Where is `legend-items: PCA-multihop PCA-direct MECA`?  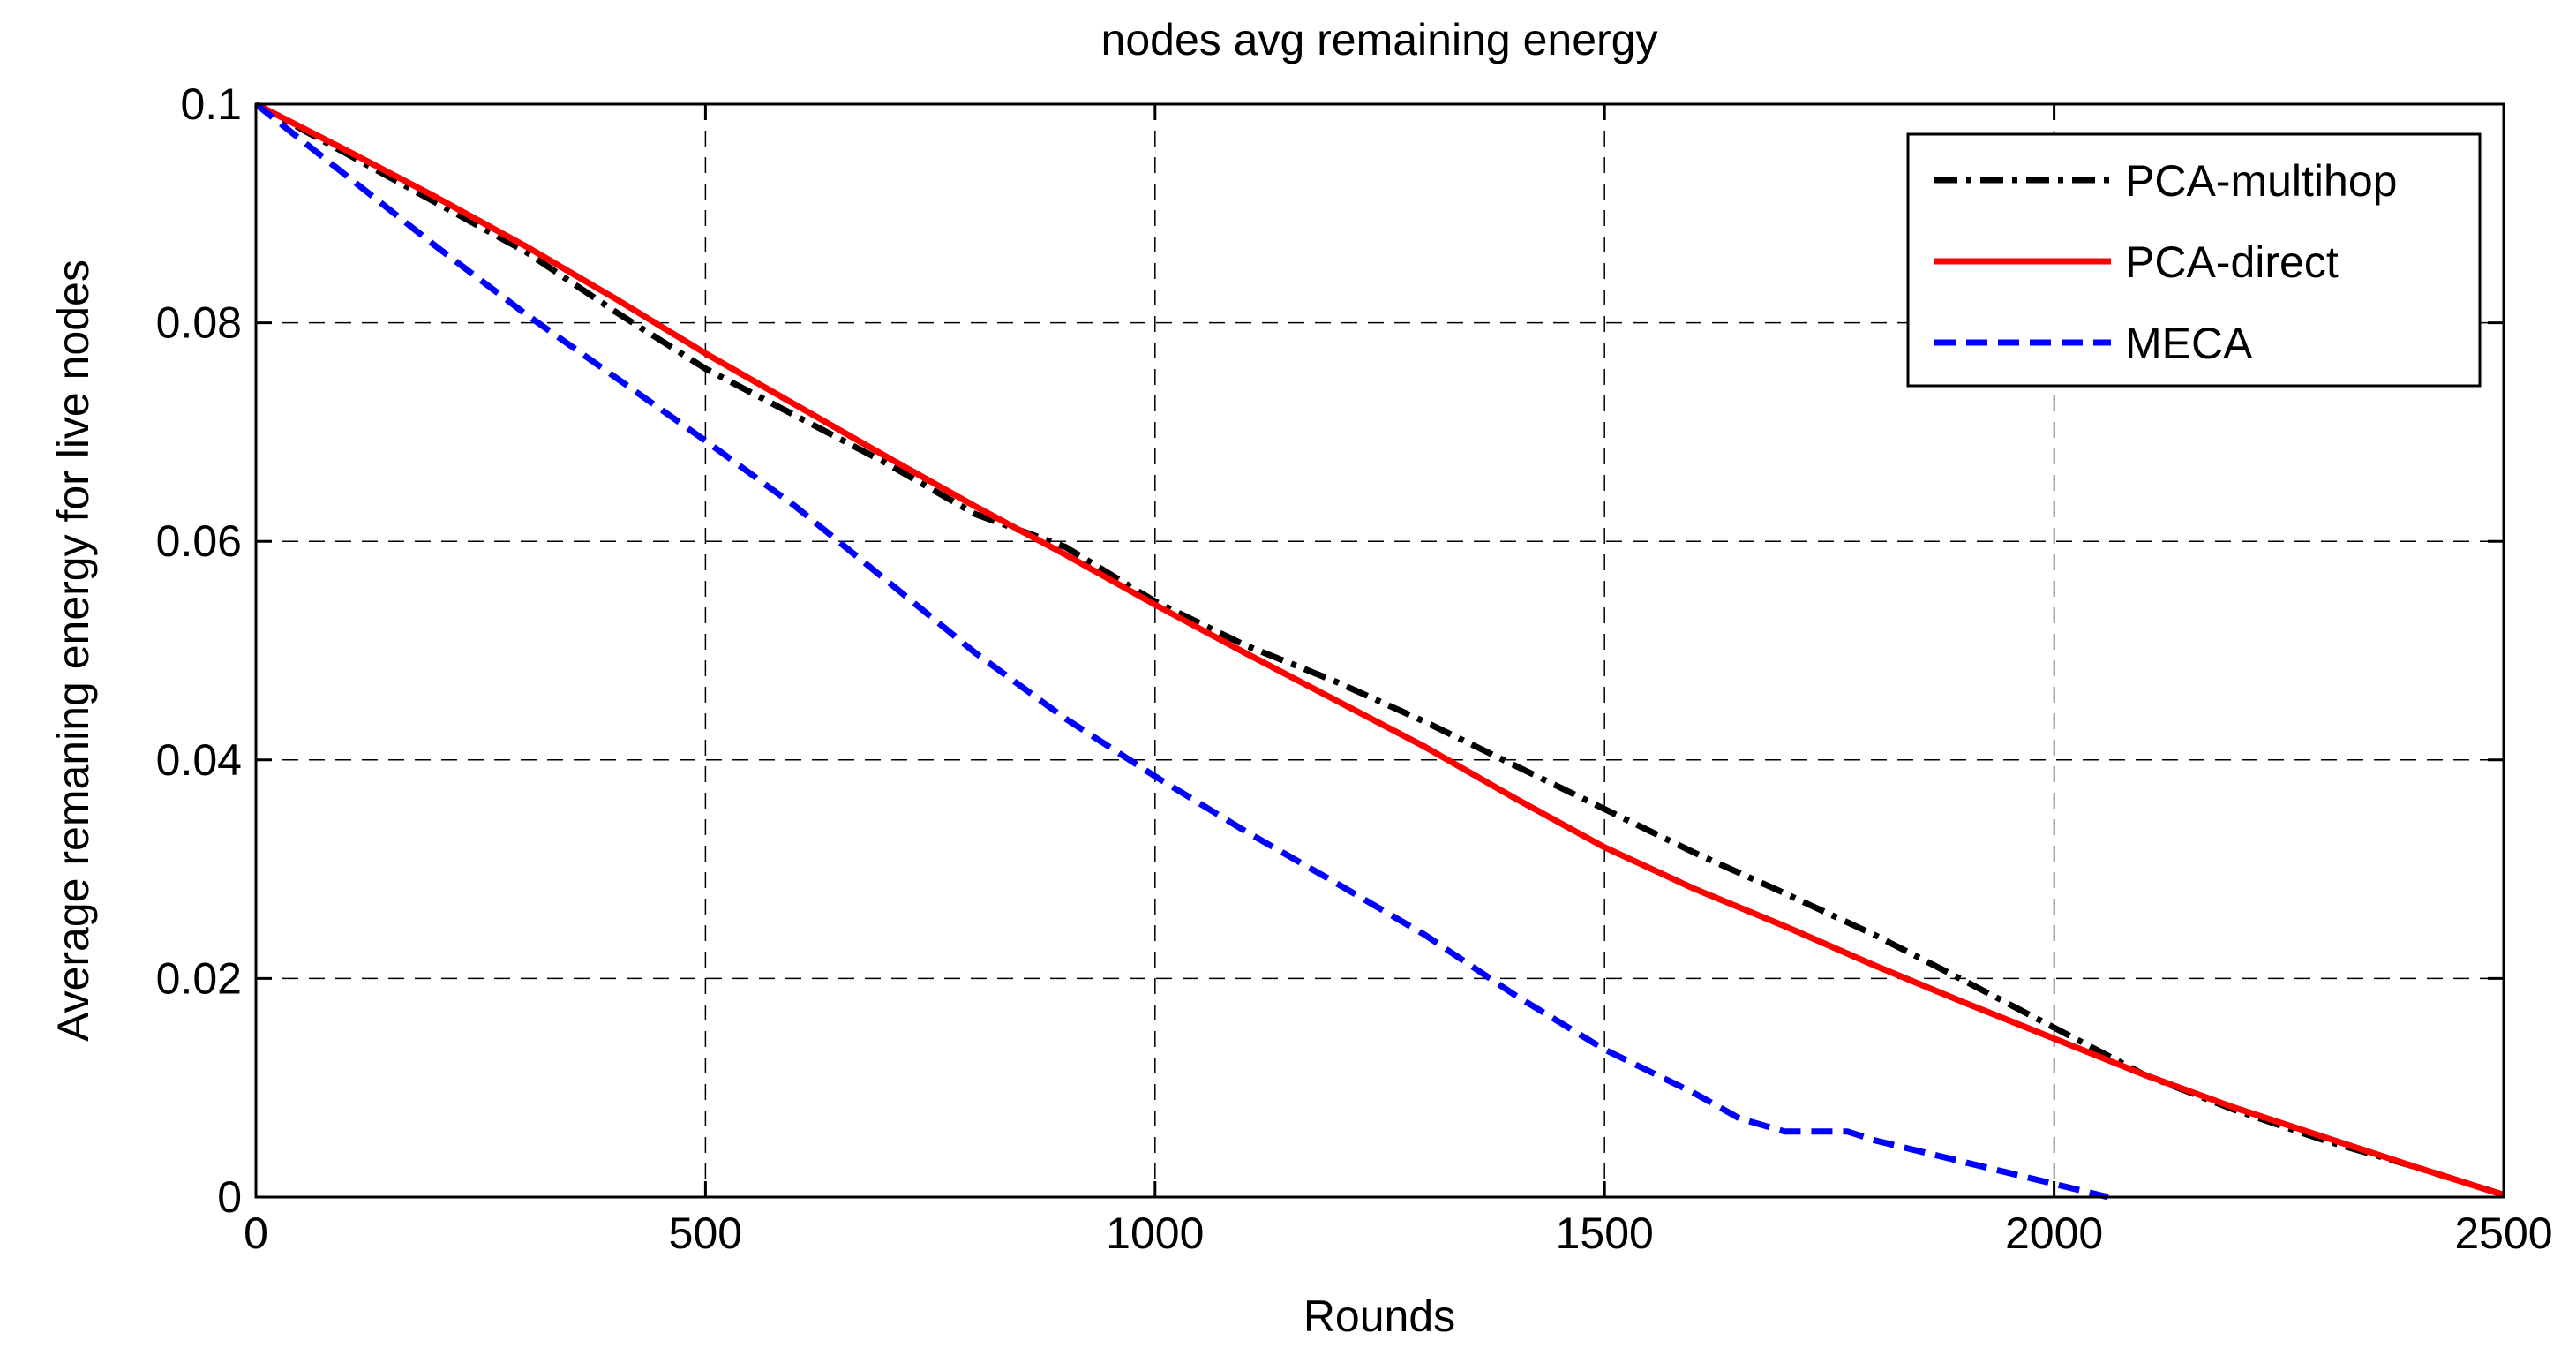
legend-items: PCA-multihop PCA-direct MECA is located at coordinates (2165, 262).